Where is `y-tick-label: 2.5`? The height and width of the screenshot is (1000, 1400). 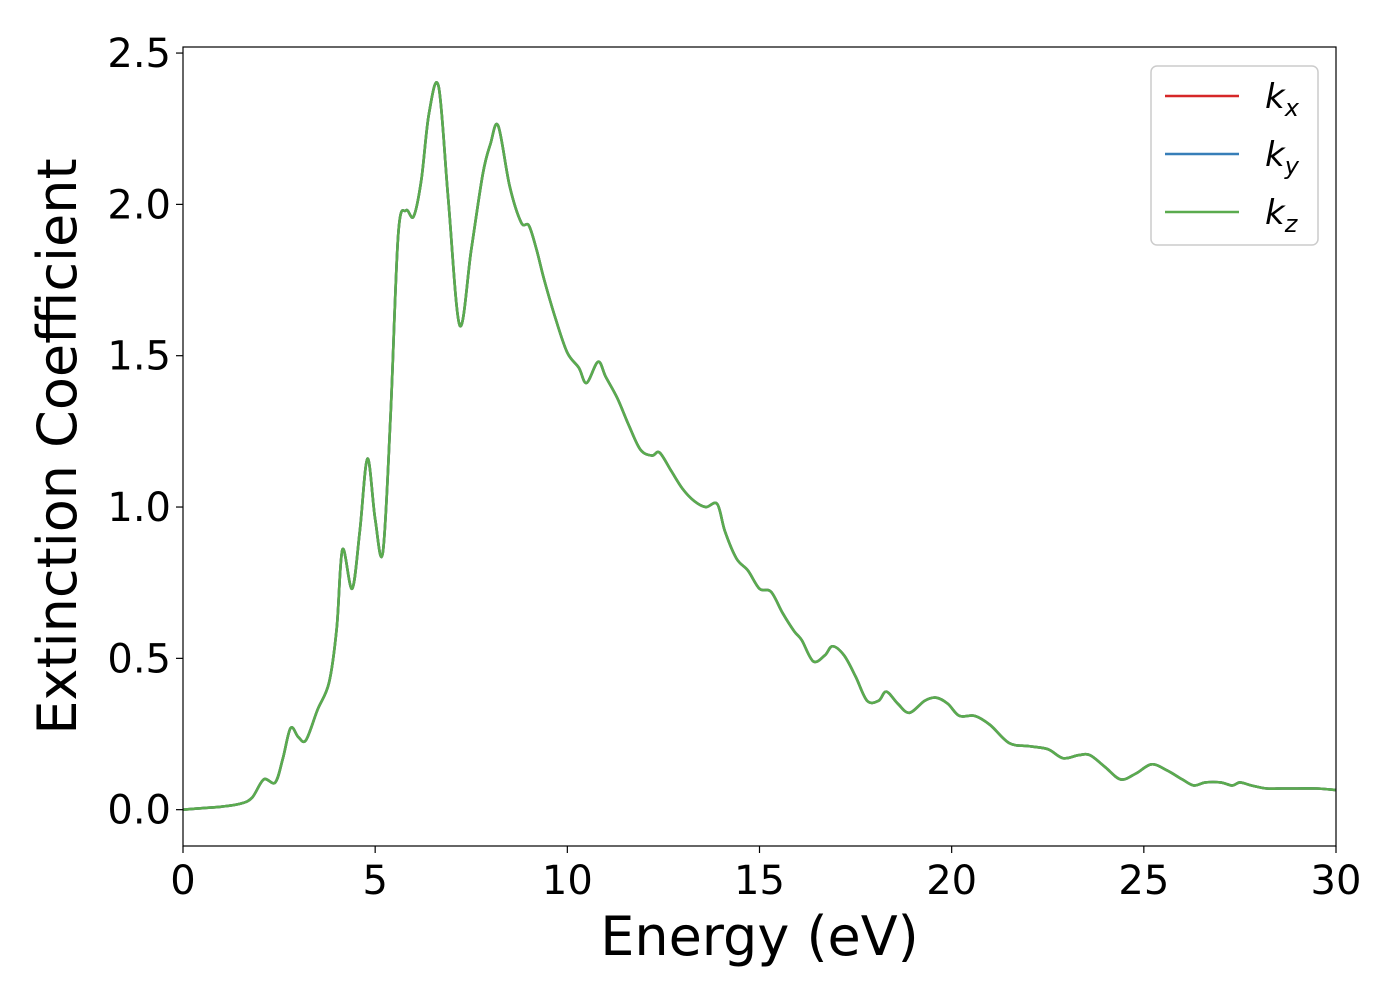
y-tick-label: 2.5 is located at coordinates (139, 54).